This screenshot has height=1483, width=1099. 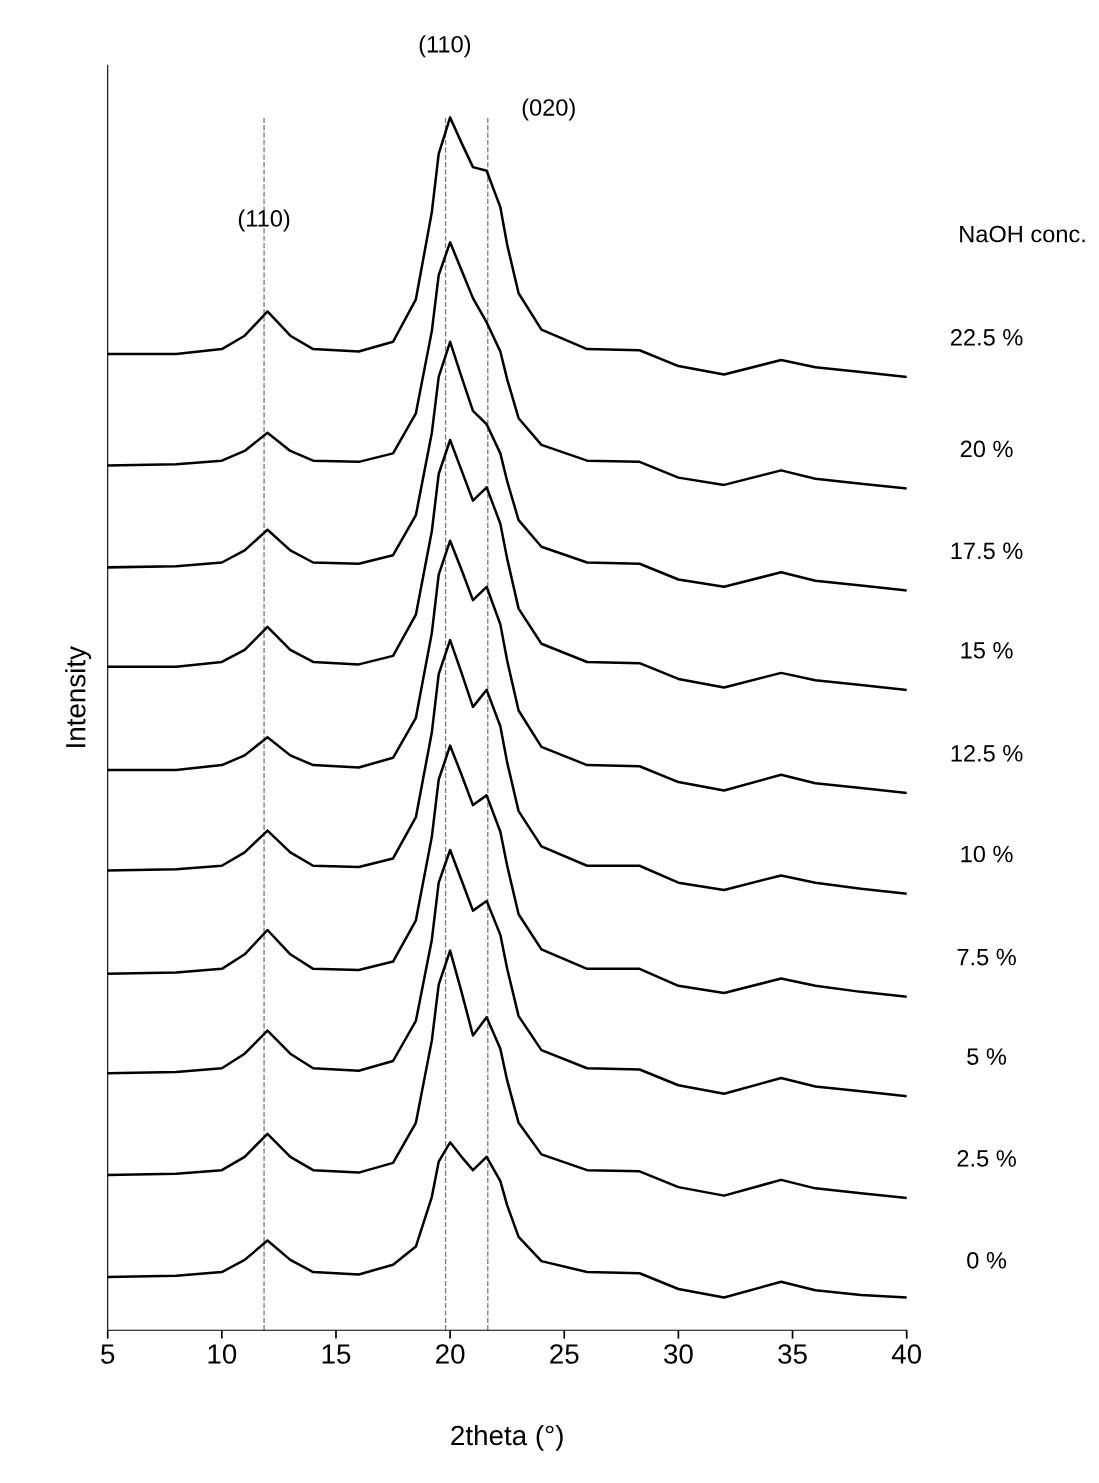 What do you see at coordinates (548, 109) in the screenshot?
I see `annotation: (020)` at bounding box center [548, 109].